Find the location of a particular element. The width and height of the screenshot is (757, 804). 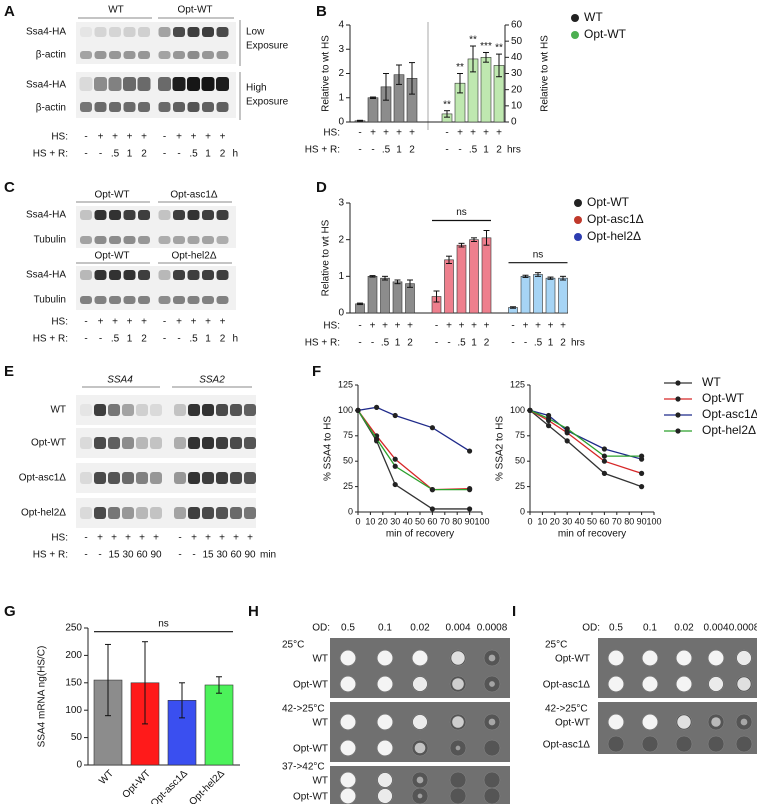

x-axis-label: min of recovery is located at coordinates (592, 534).